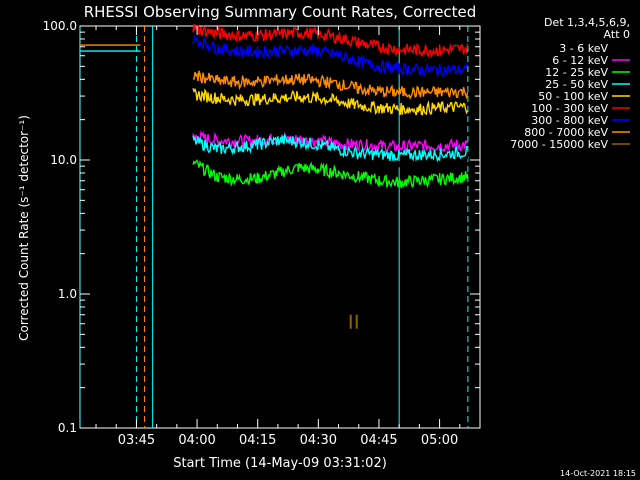  Describe the element at coordinates (196, 440) in the screenshot. I see `x-tick-label: 04:00` at that location.